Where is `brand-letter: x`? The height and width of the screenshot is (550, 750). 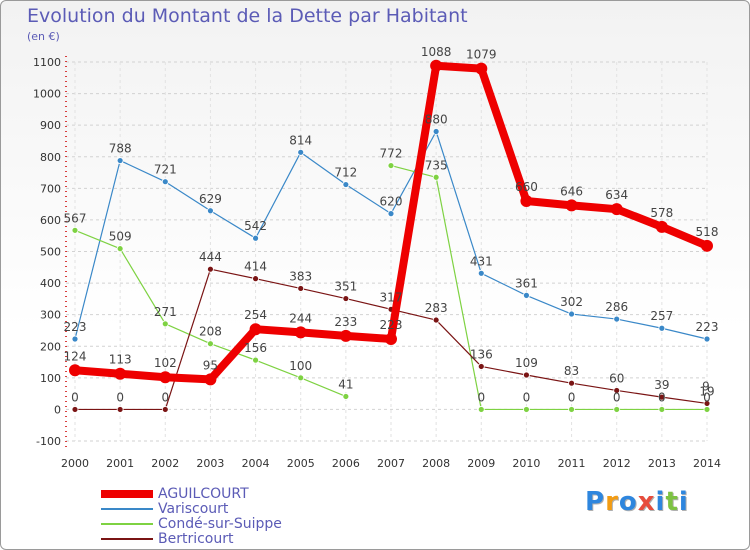
brand-letter: x is located at coordinates (646, 502).